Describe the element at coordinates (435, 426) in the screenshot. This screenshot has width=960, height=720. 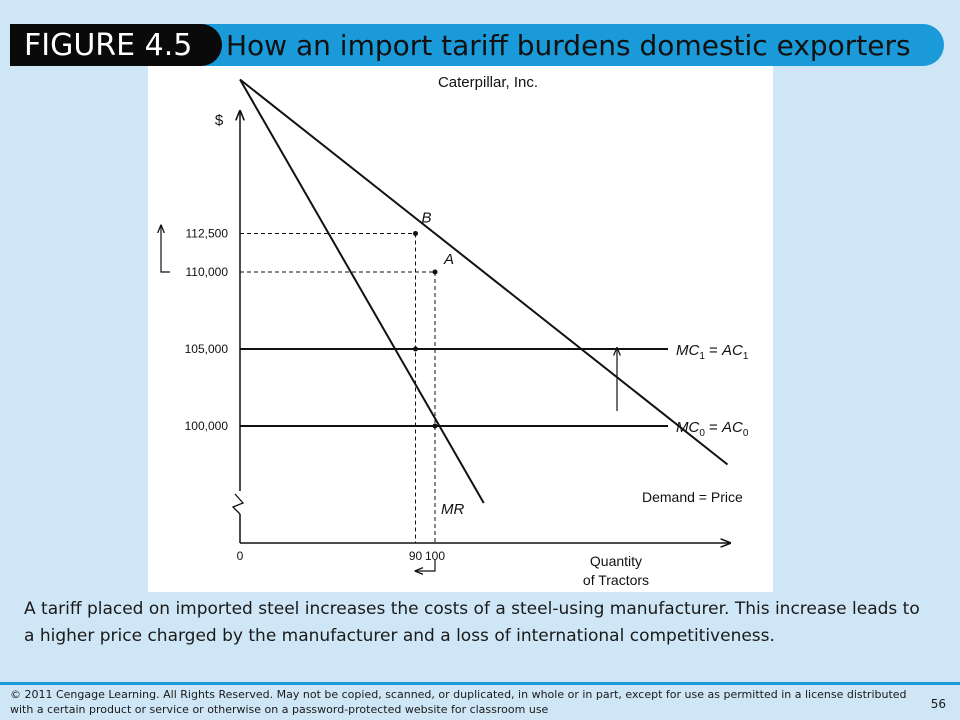
I see `mr-mc0-intersection` at that location.